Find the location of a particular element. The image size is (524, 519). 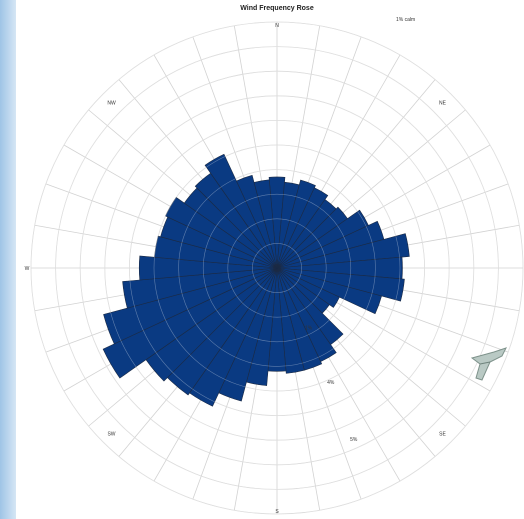

direction-label-sw: SW is located at coordinates (111, 435).